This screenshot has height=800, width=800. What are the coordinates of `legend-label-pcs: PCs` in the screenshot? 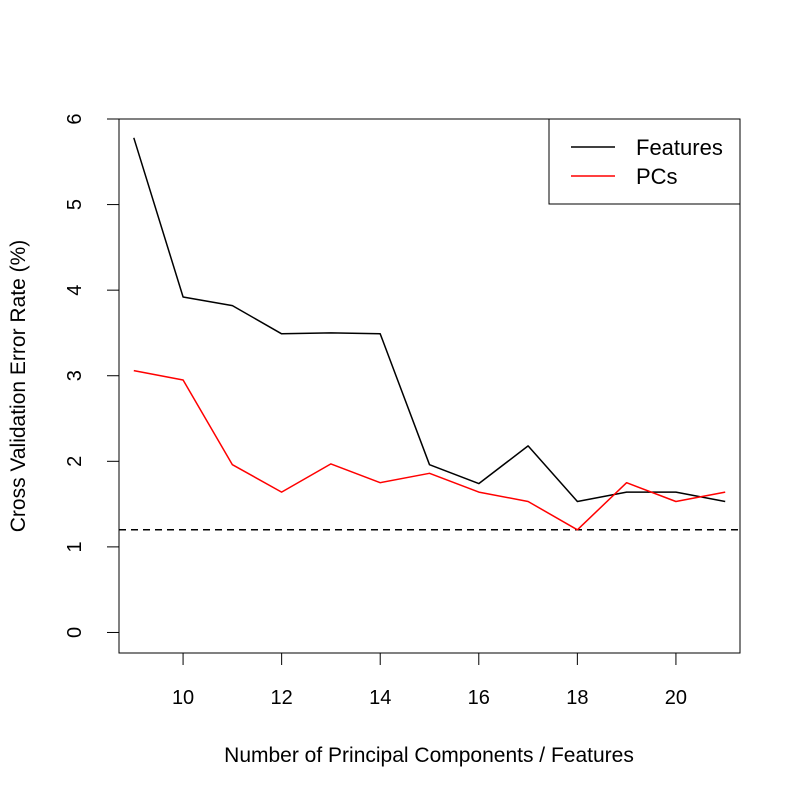 It's located at (657, 176).